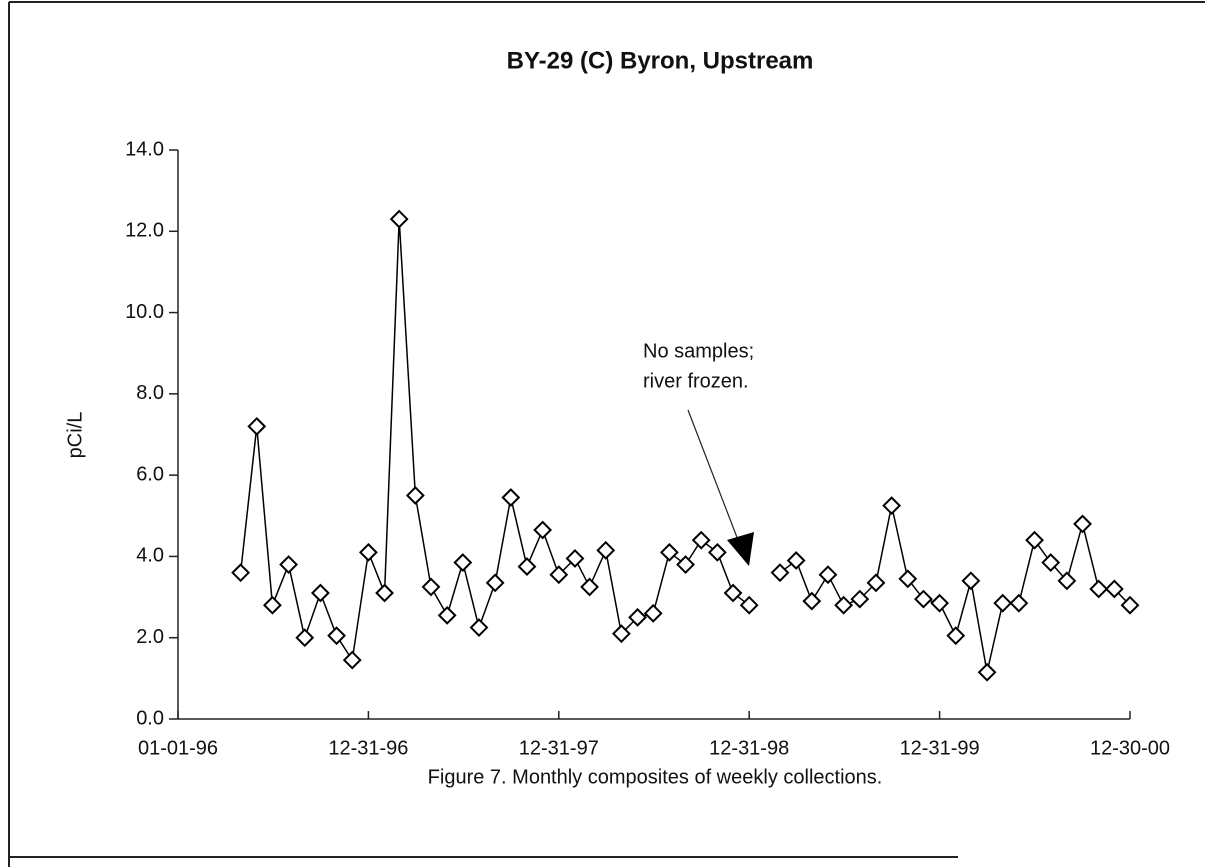  I want to click on y-tick-label: 0.0, so click(150, 718).